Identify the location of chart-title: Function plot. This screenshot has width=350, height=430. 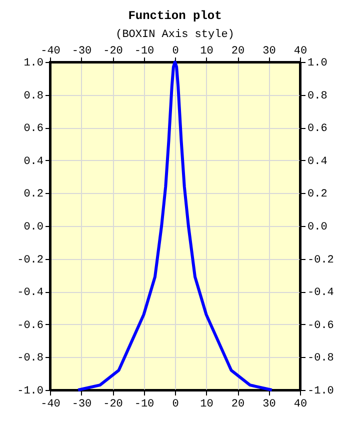
(175, 16).